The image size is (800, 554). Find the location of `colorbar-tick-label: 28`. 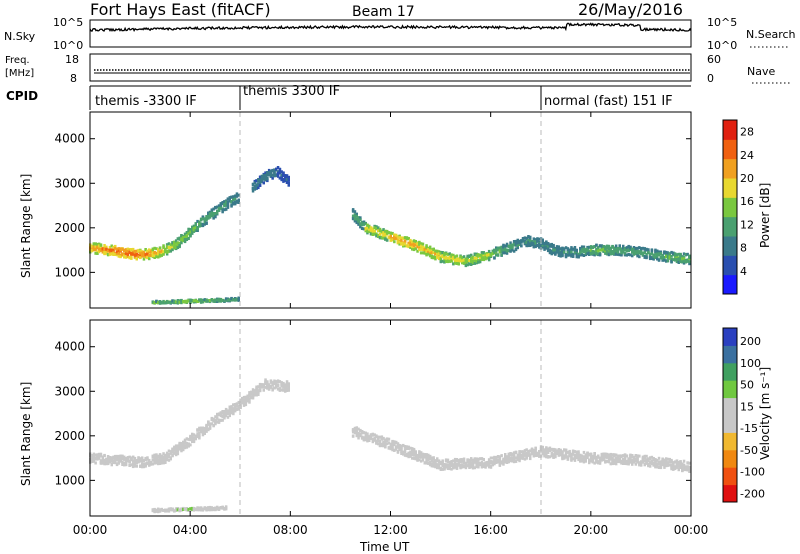

colorbar-tick-label: 28 is located at coordinates (747, 132).